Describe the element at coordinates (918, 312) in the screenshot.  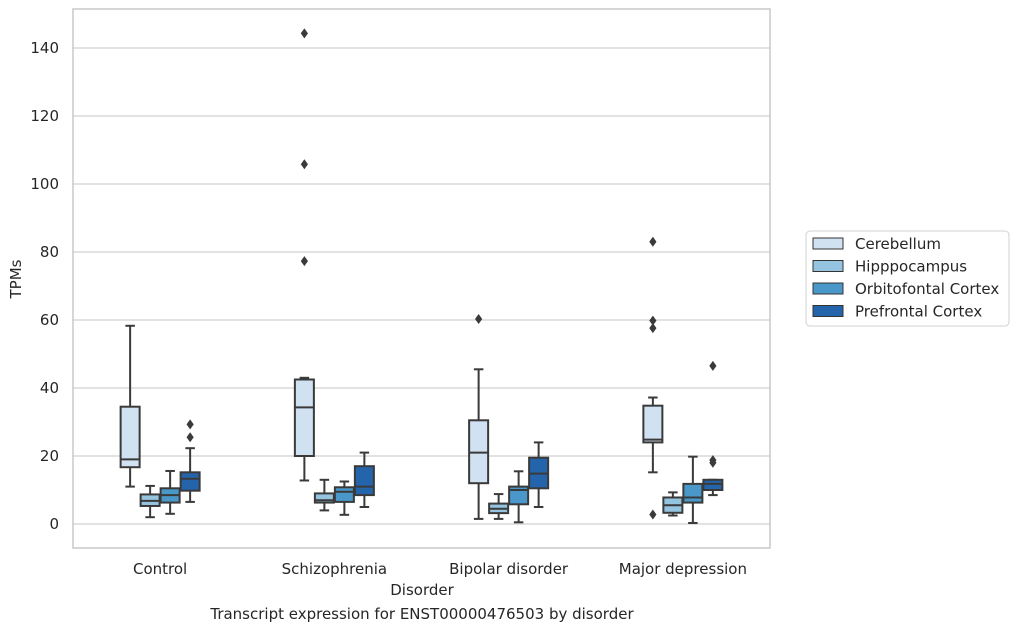
I see `legend-label: Prefrontal Cortex` at that location.